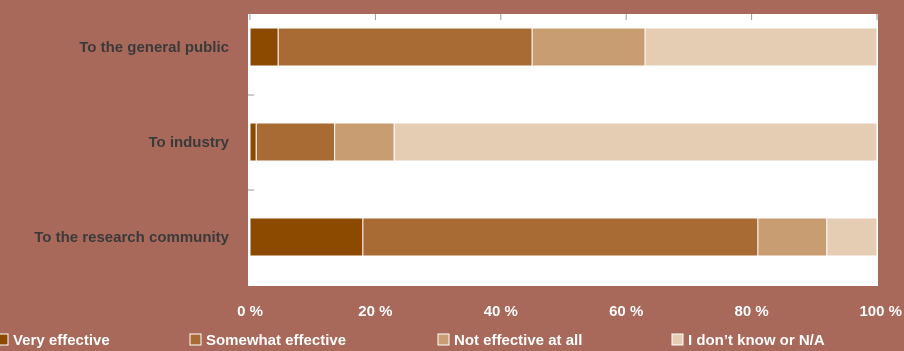 The image size is (904, 351). I want to click on x-tick-label: 80 %, so click(751, 311).